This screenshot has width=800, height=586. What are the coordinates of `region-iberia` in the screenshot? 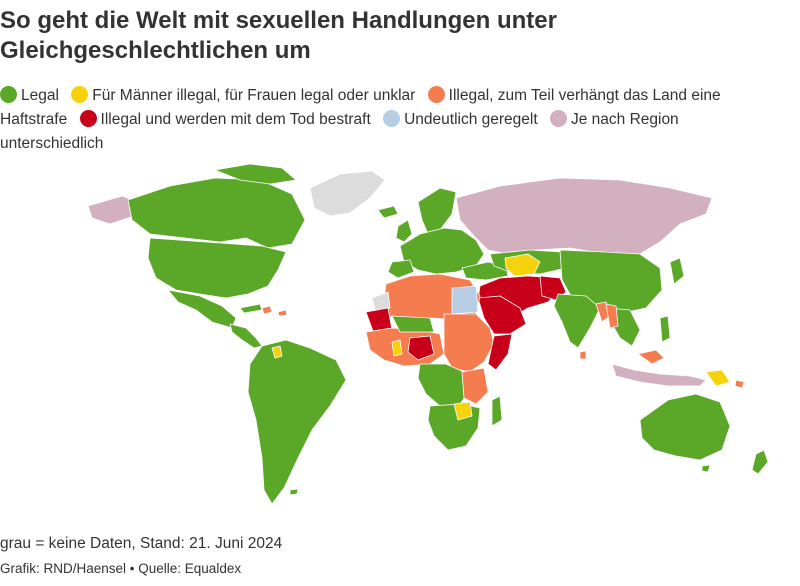 It's located at (401, 269).